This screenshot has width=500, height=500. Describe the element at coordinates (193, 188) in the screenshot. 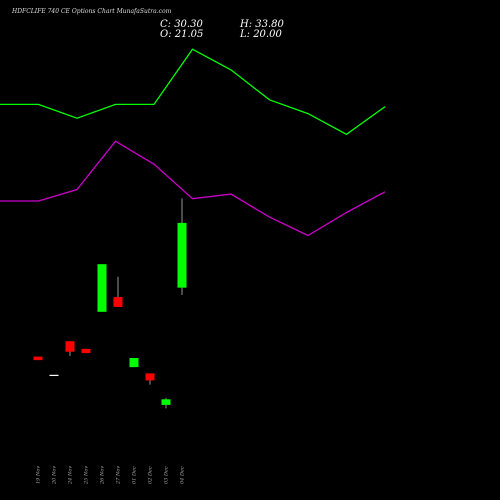

I see `lower-indicator-line` at that location.